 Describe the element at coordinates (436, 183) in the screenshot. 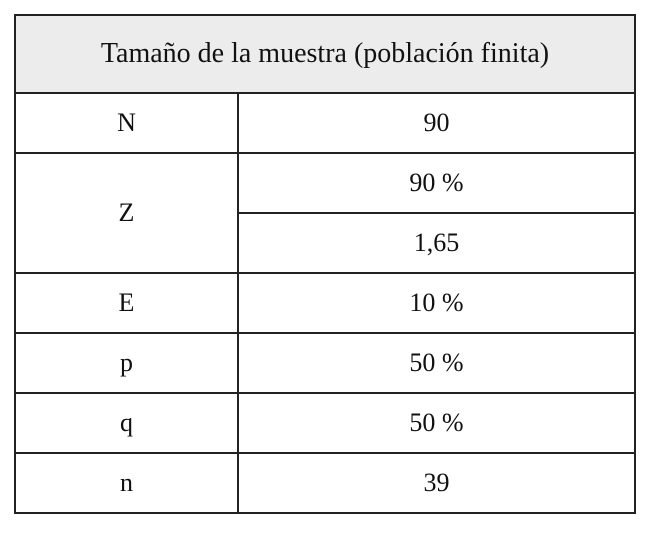

I see `row-value: 90 %` at that location.